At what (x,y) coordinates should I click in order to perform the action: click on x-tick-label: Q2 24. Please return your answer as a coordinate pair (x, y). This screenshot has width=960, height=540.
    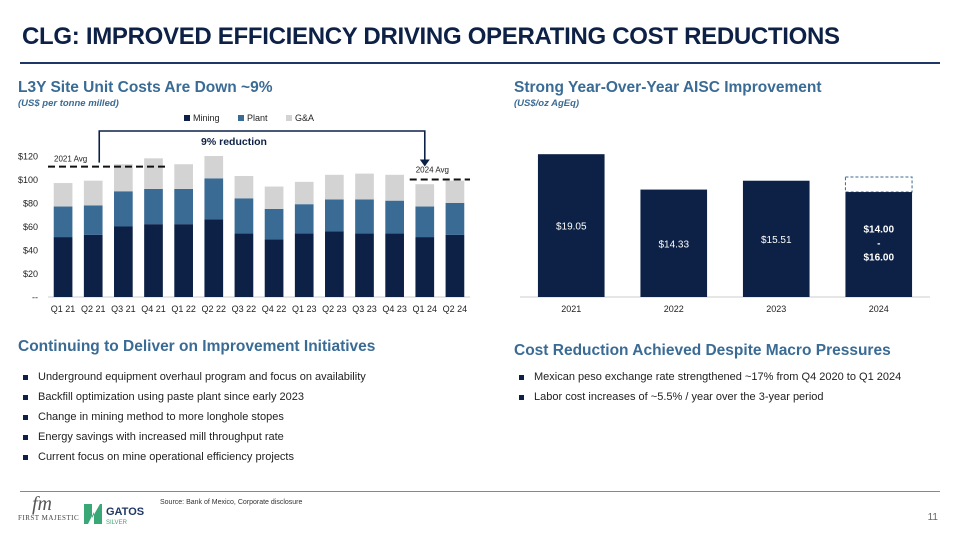
    Looking at the image, I should click on (455, 309).